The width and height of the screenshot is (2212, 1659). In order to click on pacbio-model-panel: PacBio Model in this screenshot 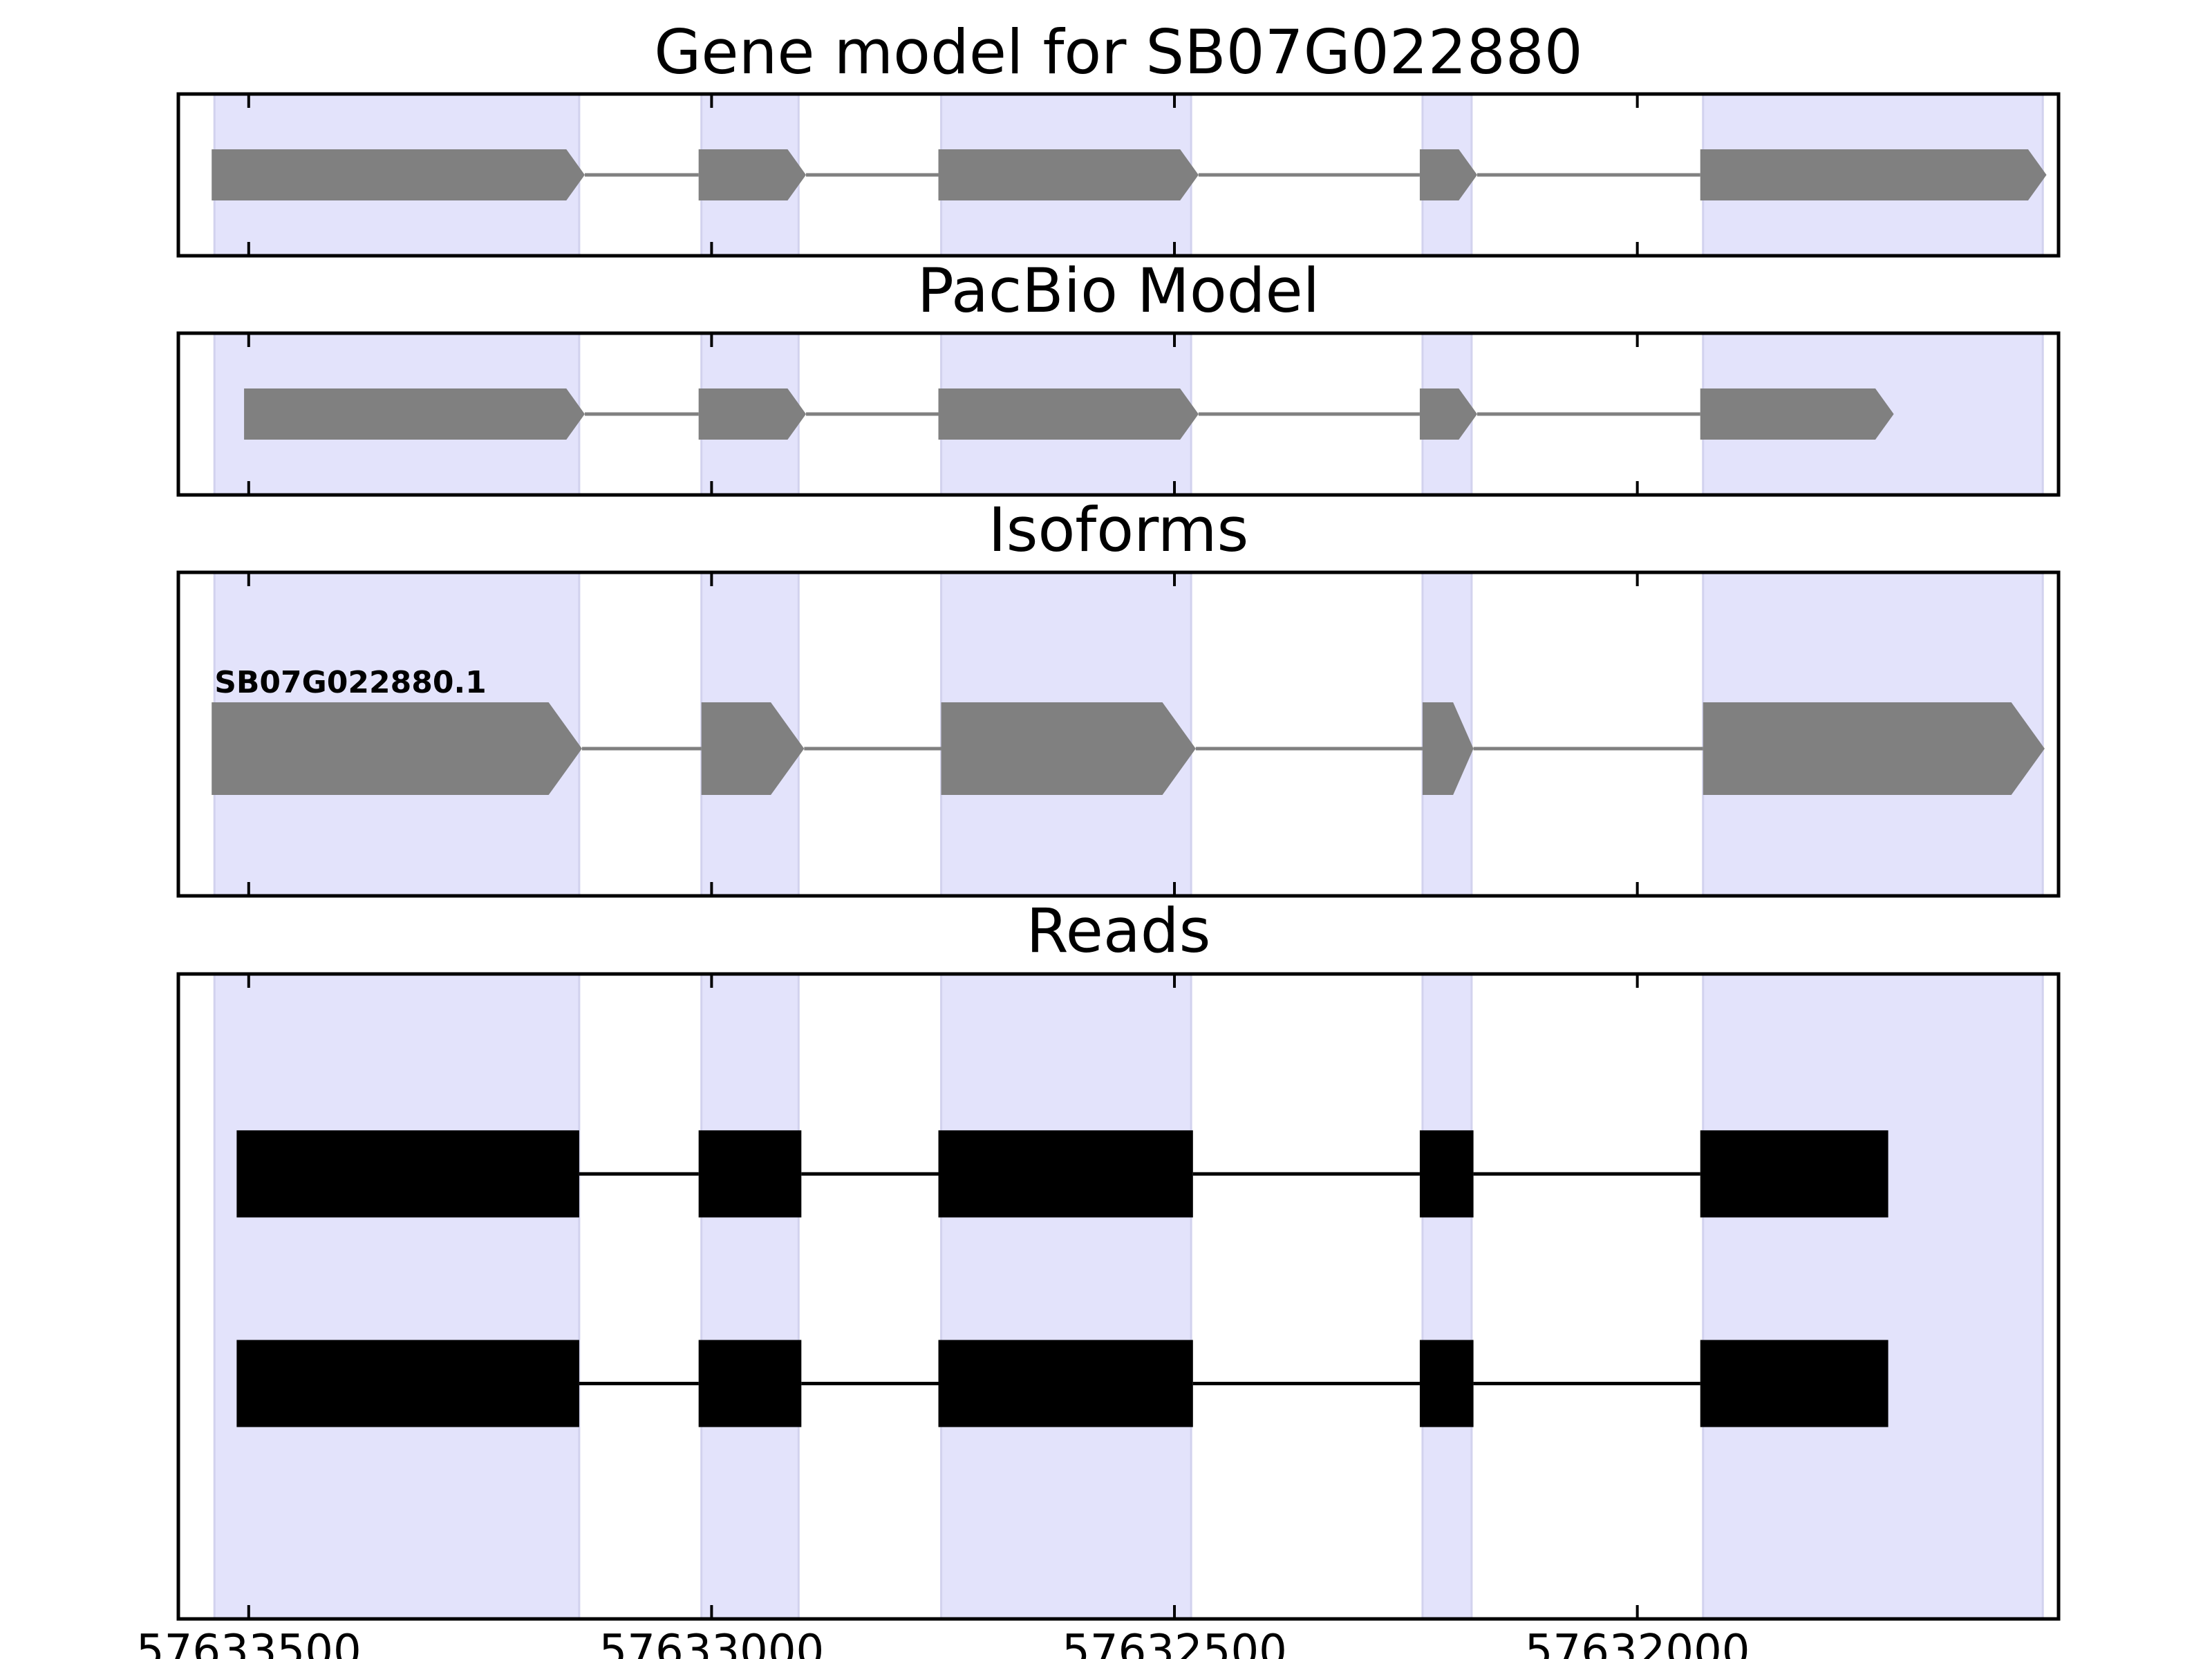, I will do `click(1118, 376)`.